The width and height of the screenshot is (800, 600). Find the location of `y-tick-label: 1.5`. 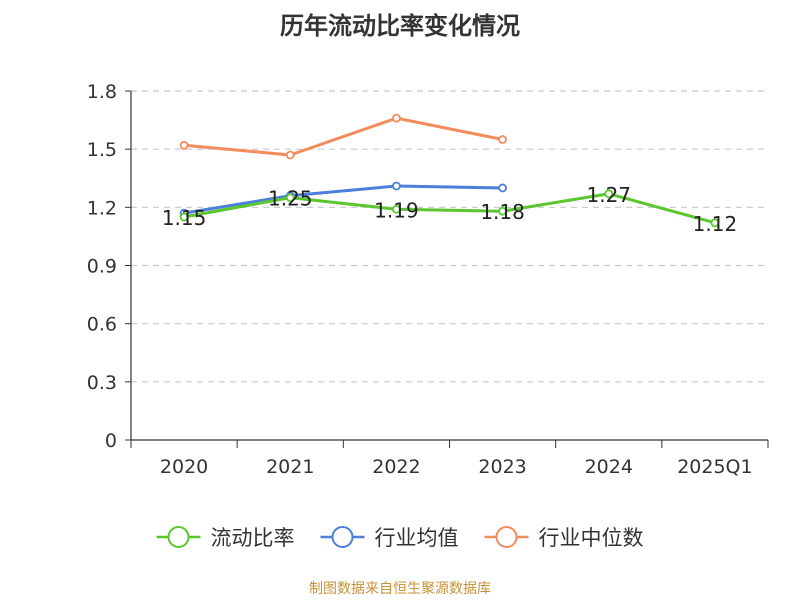

y-tick-label: 1.5 is located at coordinates (102, 150).